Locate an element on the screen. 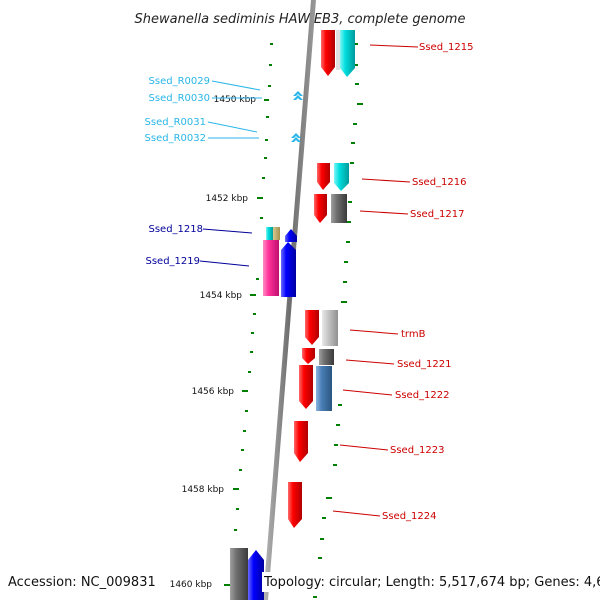 This screenshot has height=600, width=600. genome-backbone is located at coordinates (289, 300).